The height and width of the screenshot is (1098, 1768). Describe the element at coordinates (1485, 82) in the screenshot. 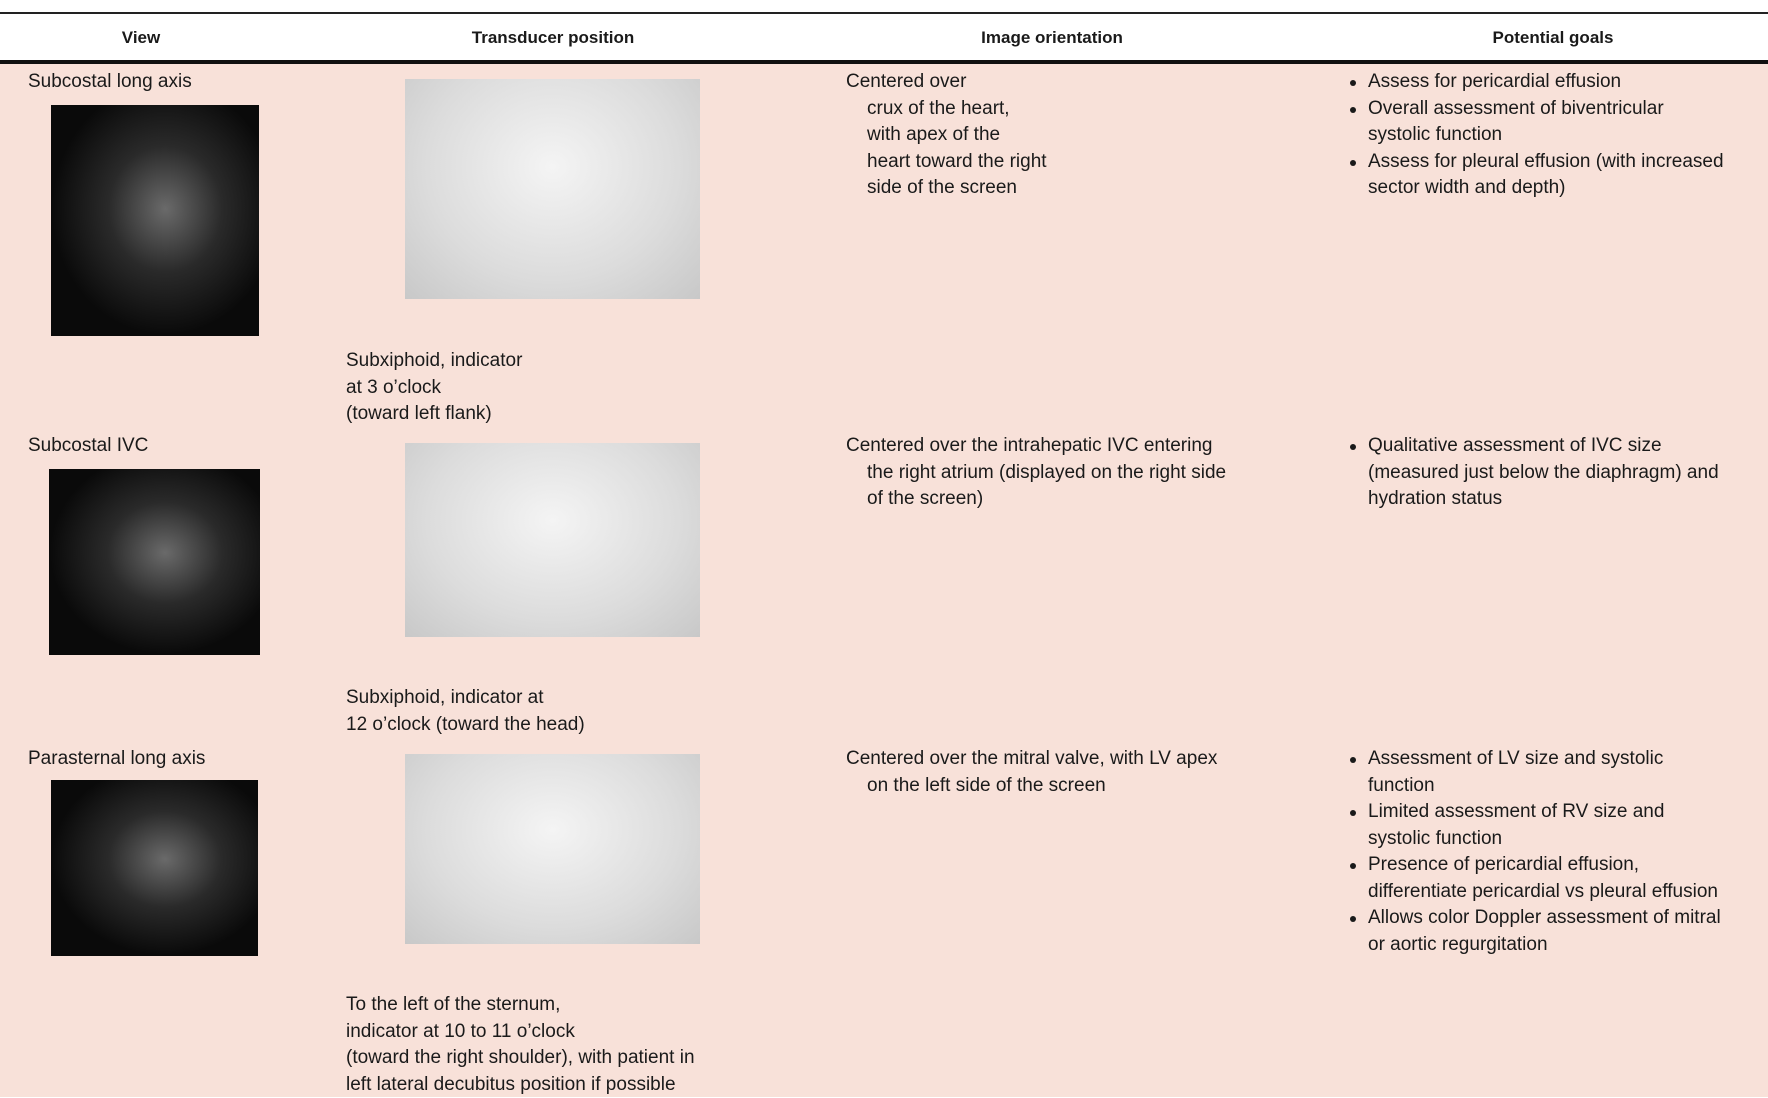

I see `goal-text: Assess for pericardial effusion` at that location.